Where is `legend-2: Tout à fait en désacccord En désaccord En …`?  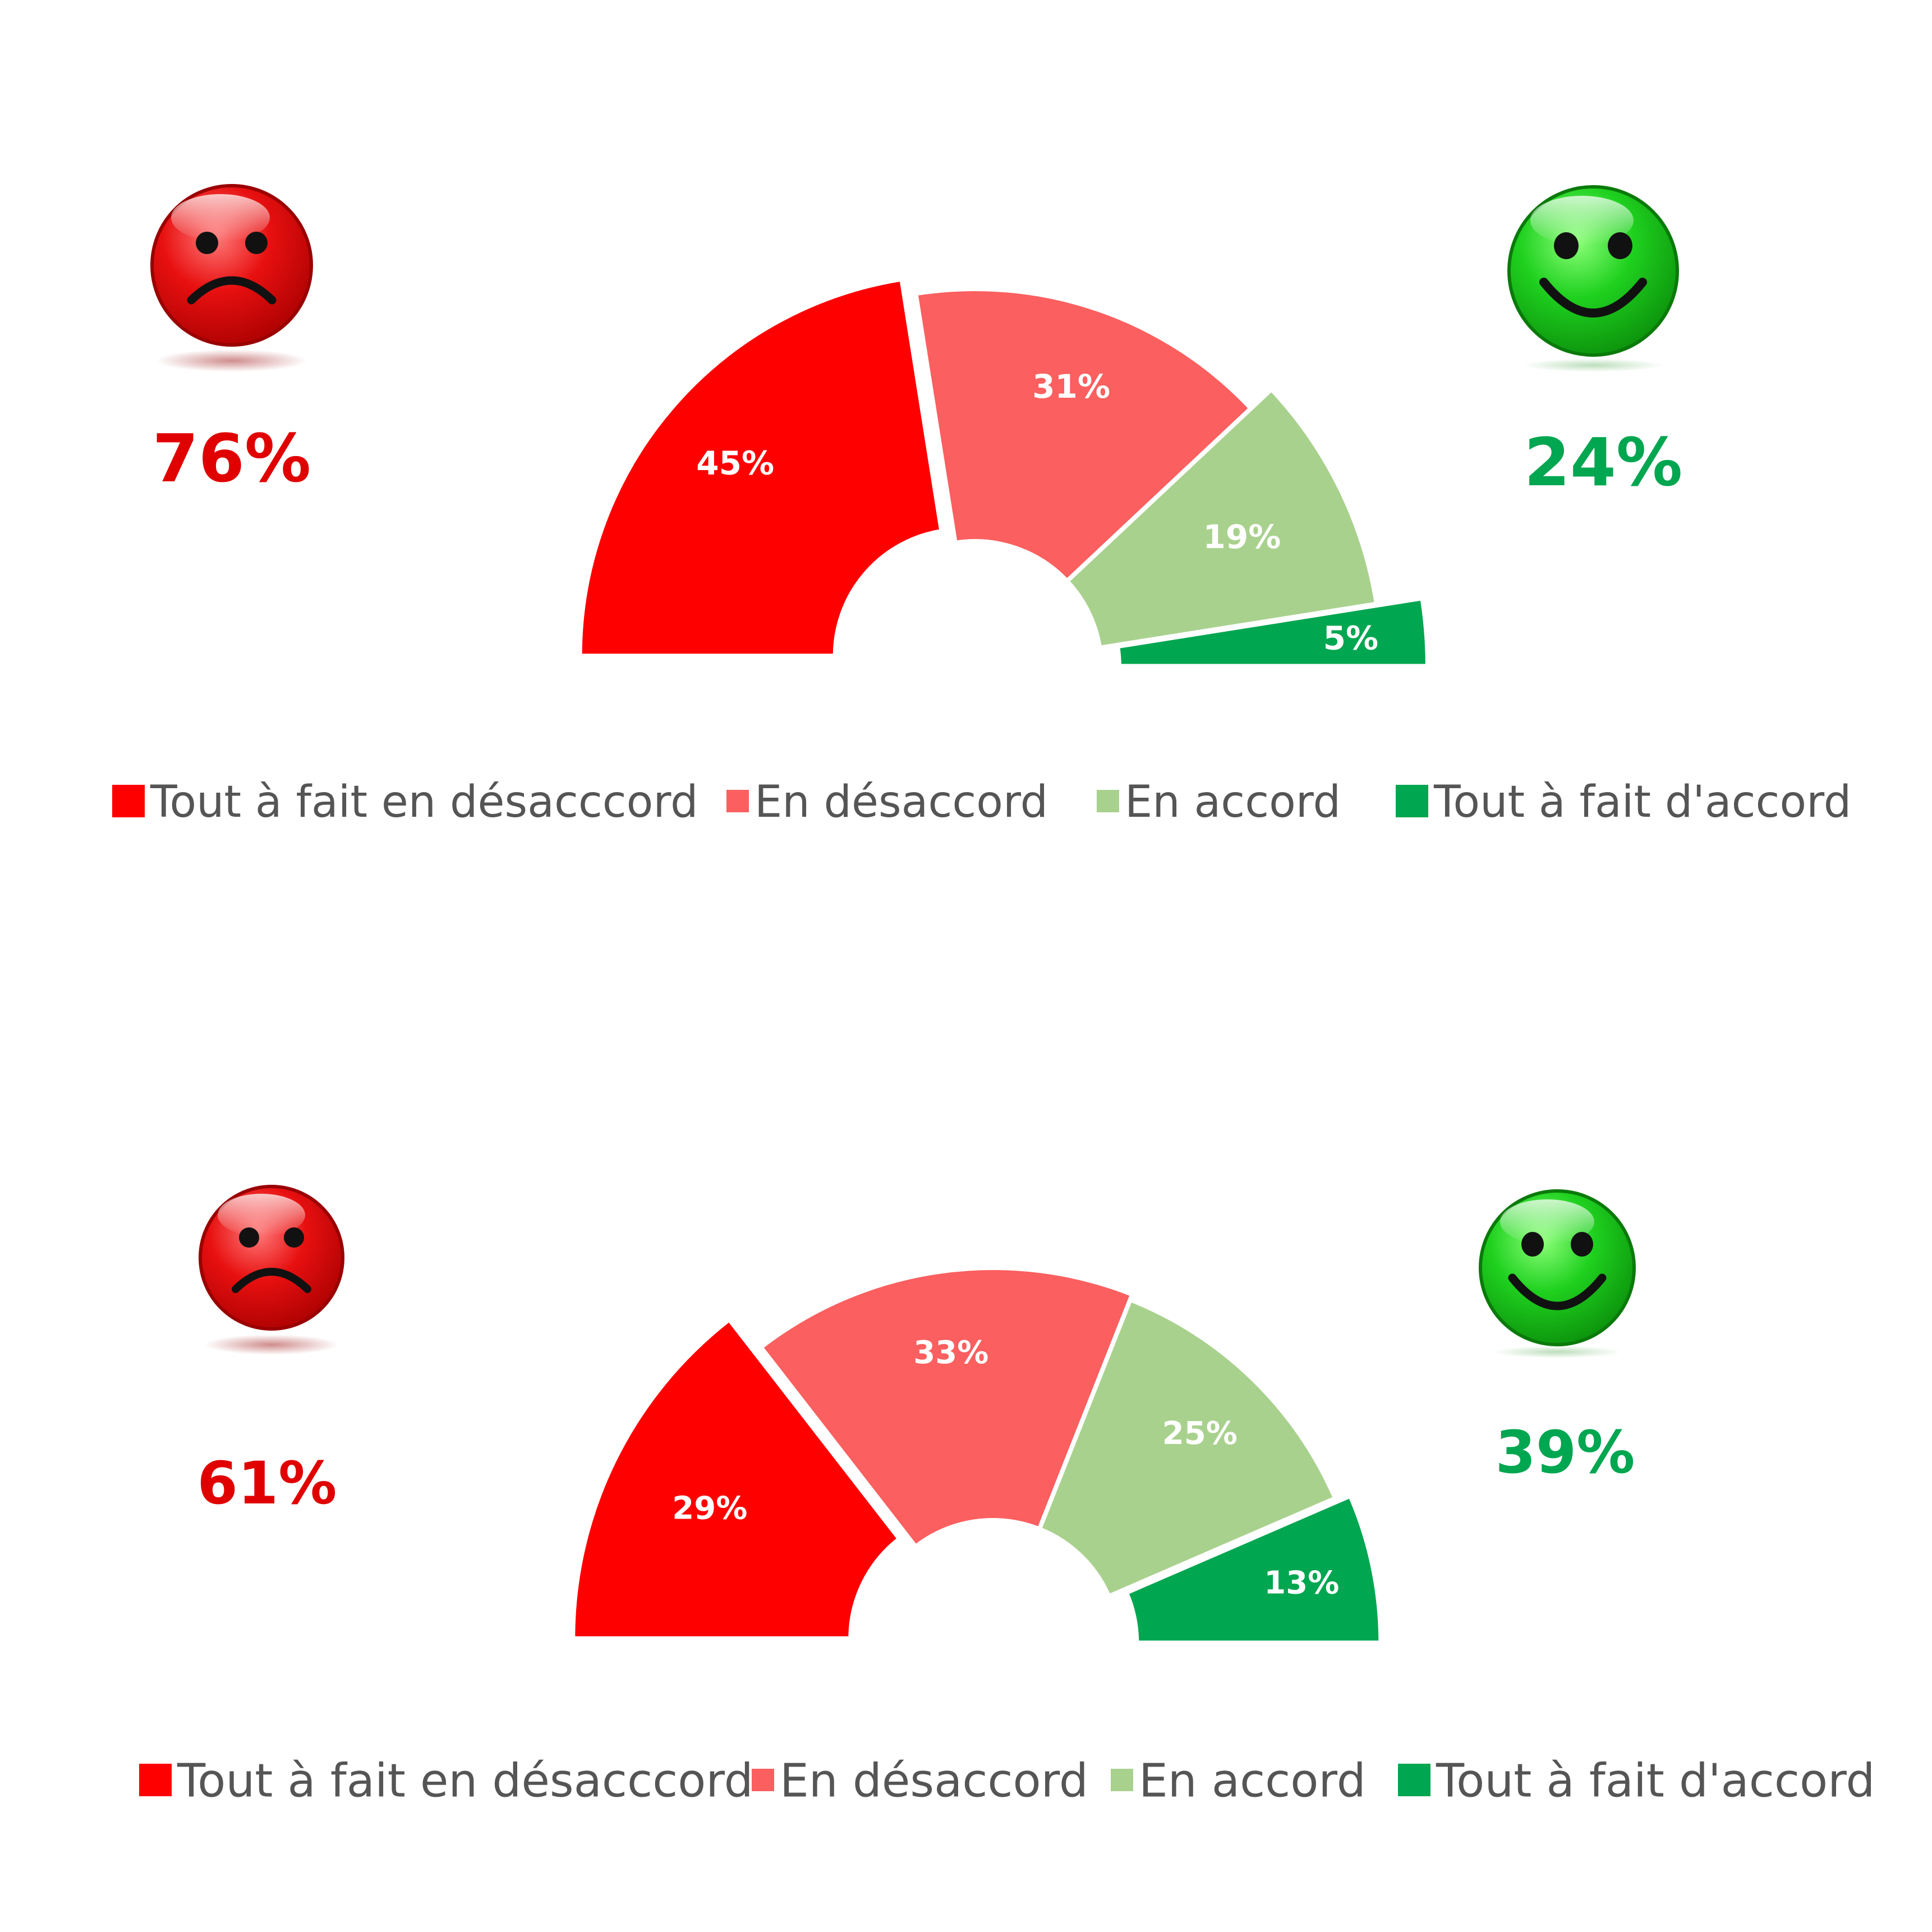
legend-2: Tout à fait en désacccord En désaccord En … is located at coordinates (1007, 1781).